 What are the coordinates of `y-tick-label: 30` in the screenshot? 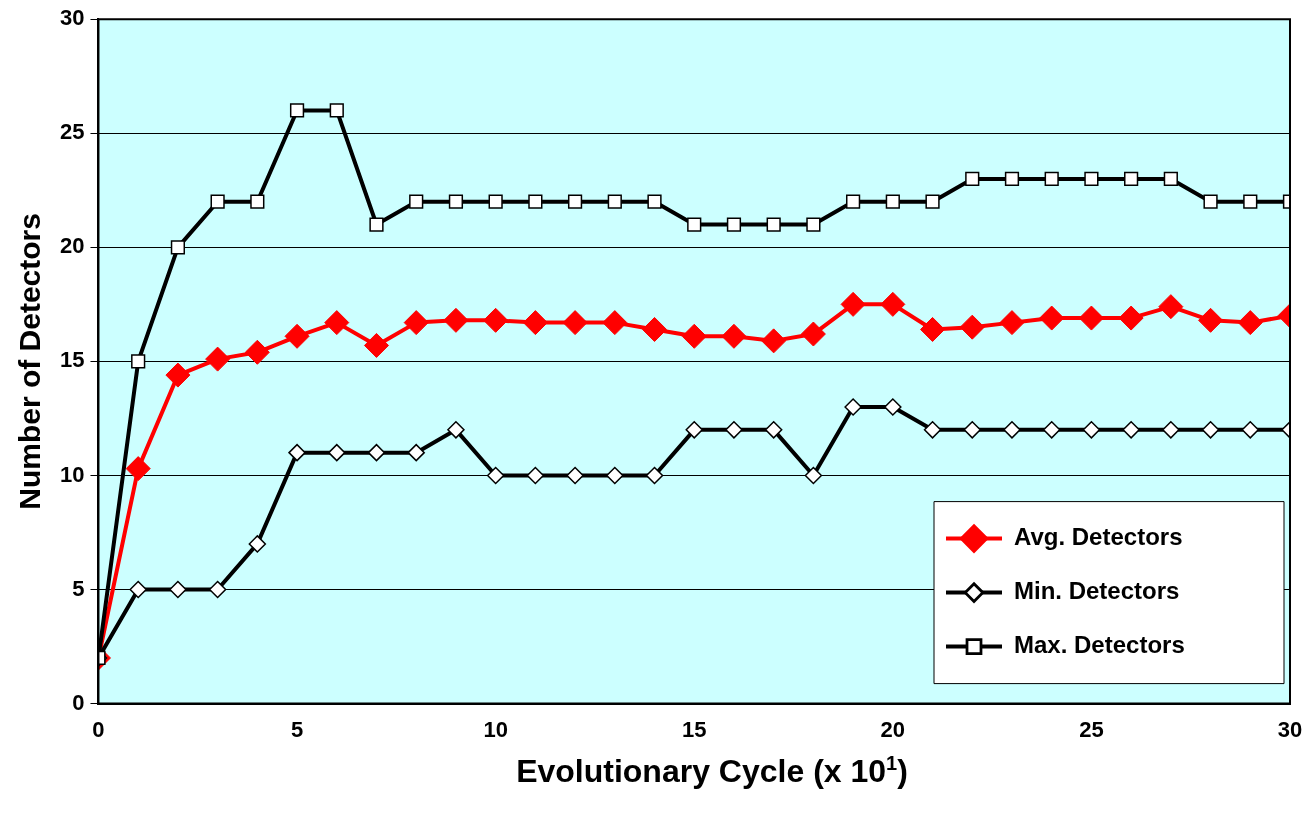 It's located at (72, 18).